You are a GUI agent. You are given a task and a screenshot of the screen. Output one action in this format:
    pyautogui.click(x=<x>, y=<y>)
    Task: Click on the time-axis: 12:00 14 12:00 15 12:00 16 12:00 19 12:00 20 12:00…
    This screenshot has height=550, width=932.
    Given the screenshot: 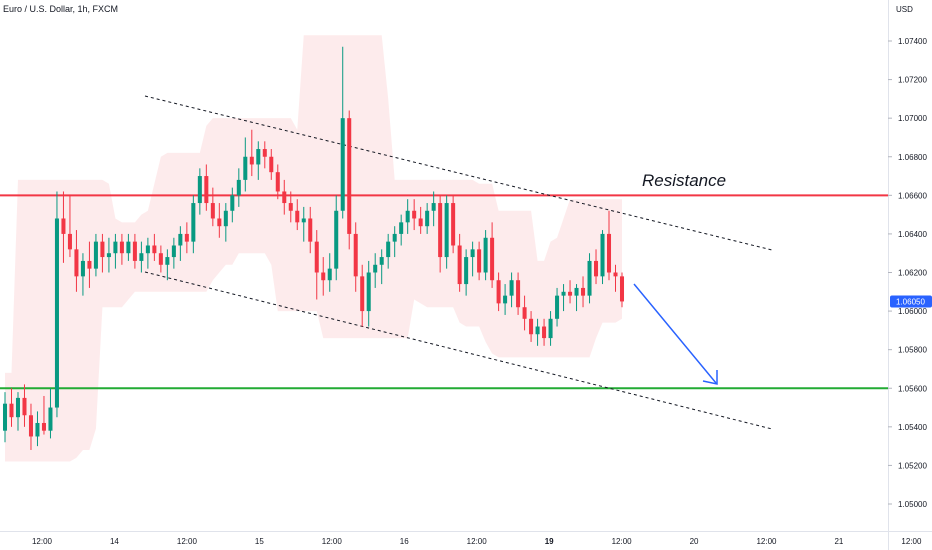 What is the action you would take?
    pyautogui.click(x=477, y=541)
    